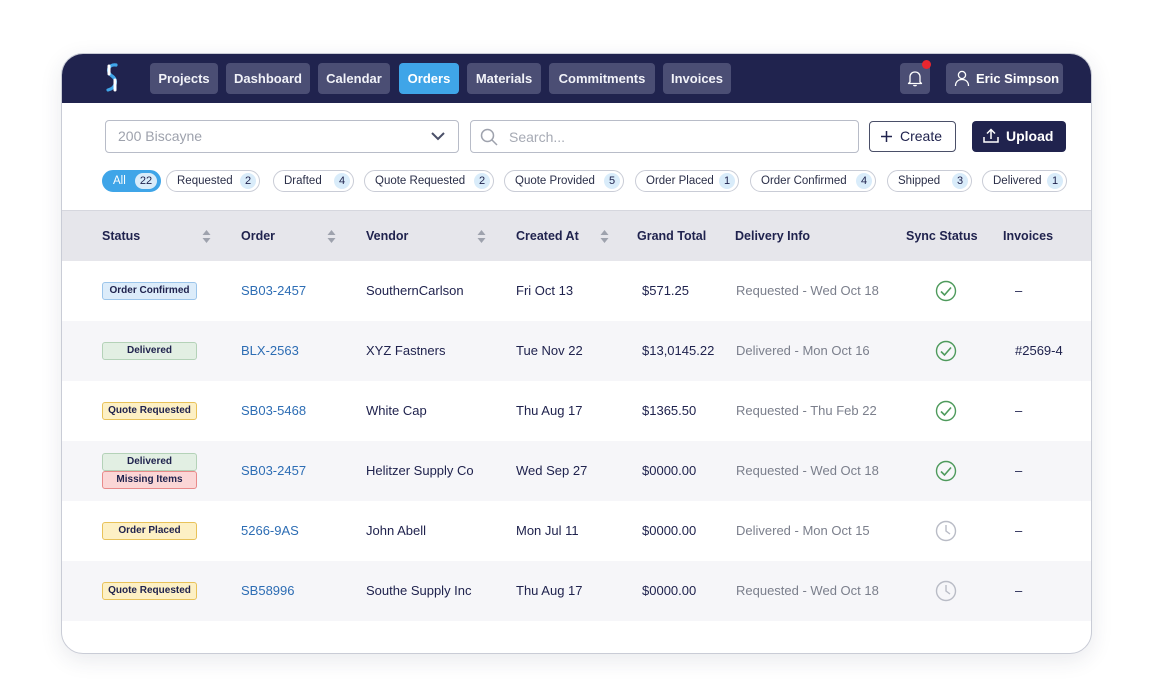 The width and height of the screenshot is (1150, 695). Describe the element at coordinates (415, 290) in the screenshot. I see `vendor-cell: SouthernCarlson` at that location.